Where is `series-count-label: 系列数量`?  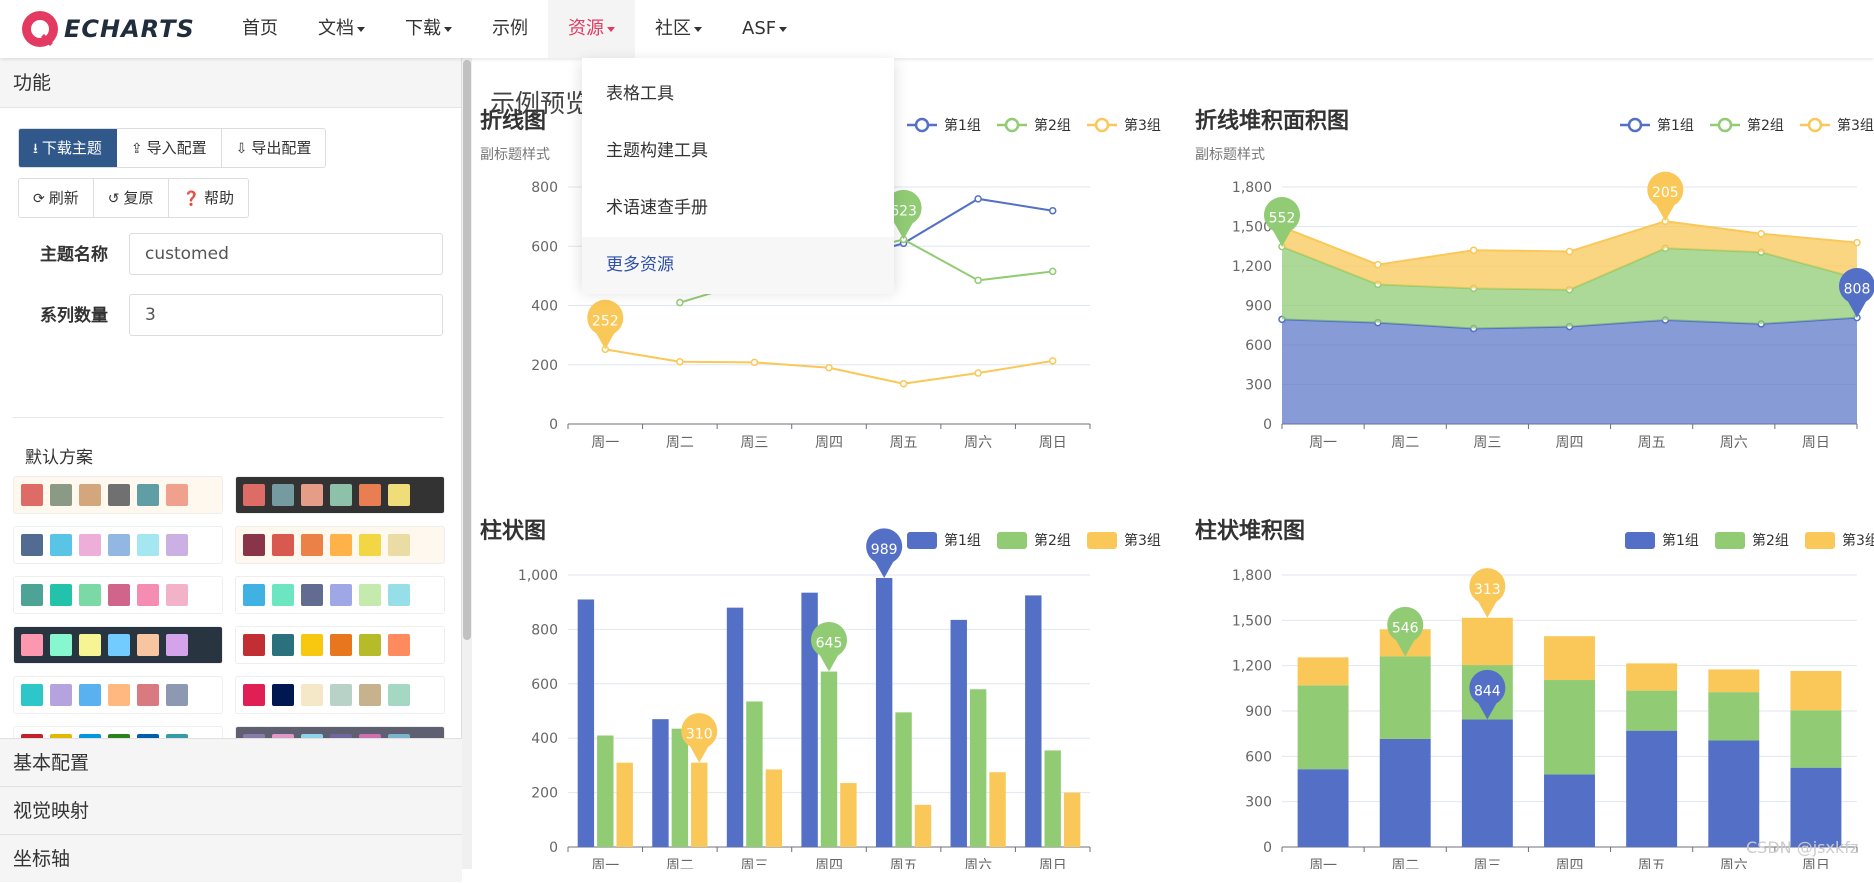
series-count-label: 系列数量 is located at coordinates (74, 316).